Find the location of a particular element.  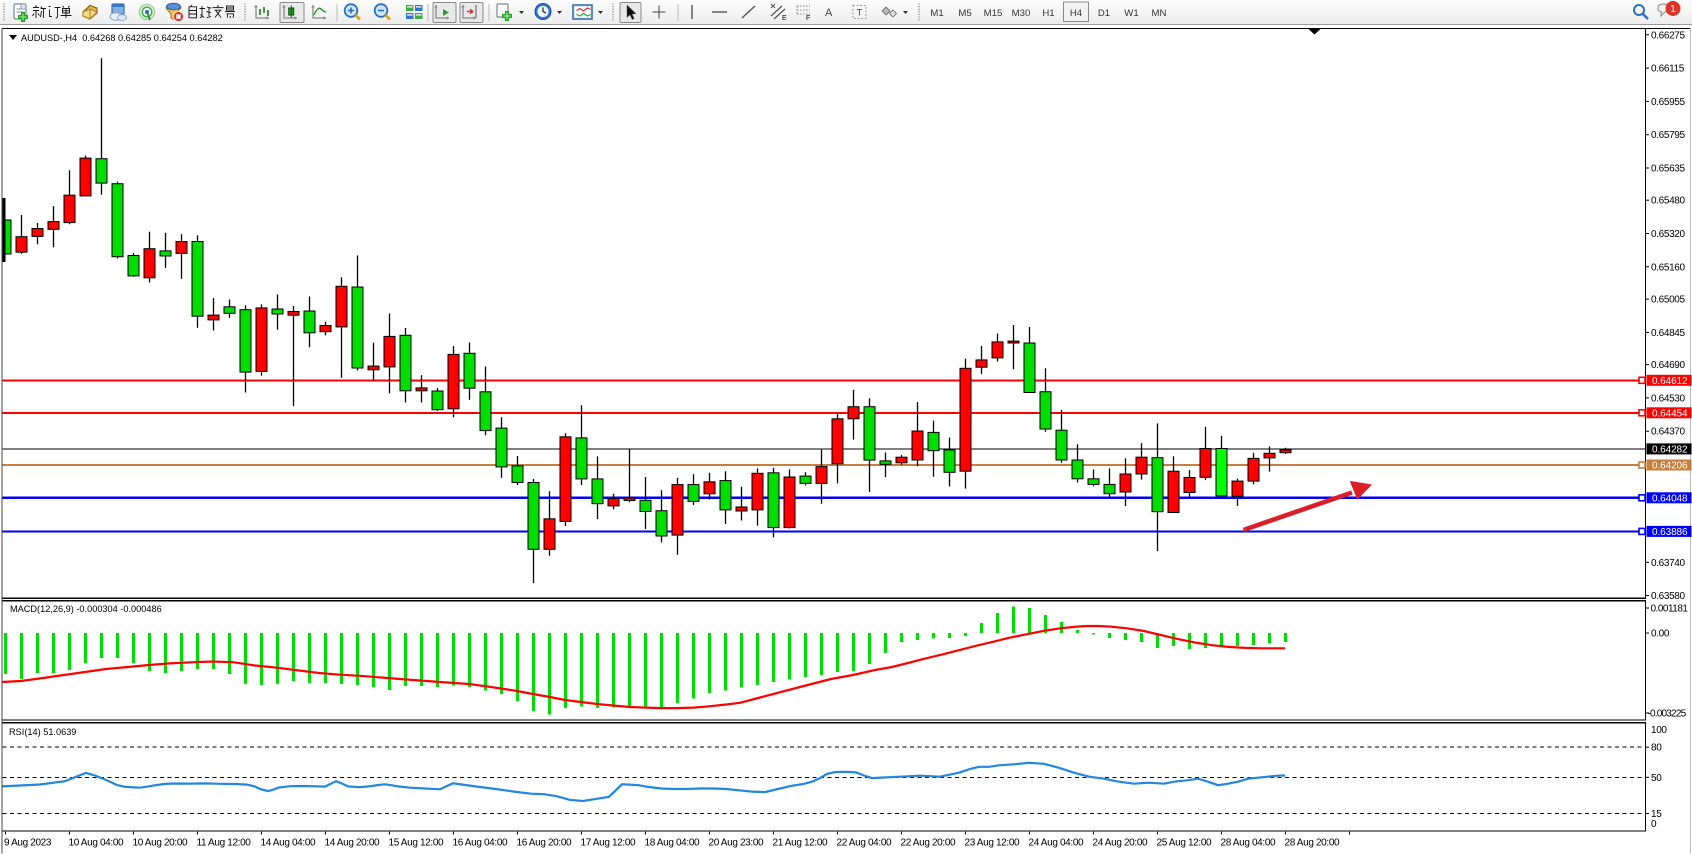

svg-text: 16 Aug 04:00 is located at coordinates (481, 842).